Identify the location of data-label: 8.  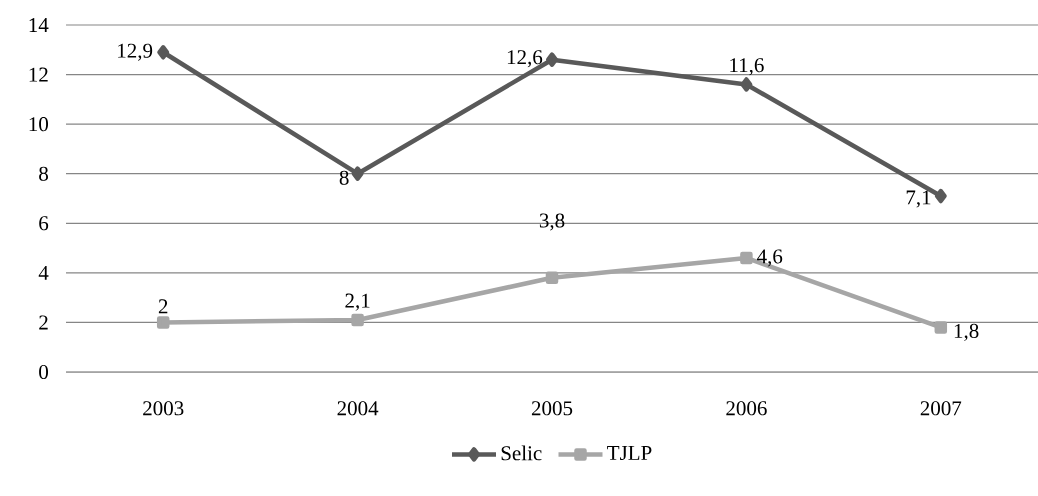
(344, 177).